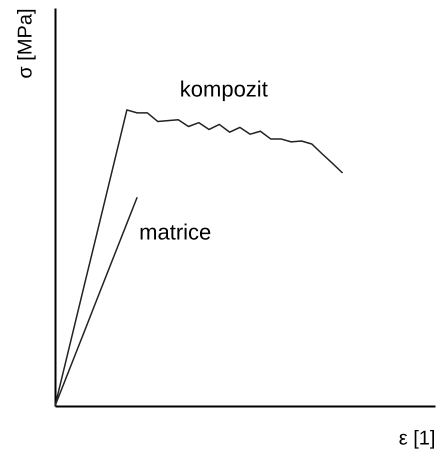 The height and width of the screenshot is (461, 447). I want to click on series-label: matrice, so click(175, 231).